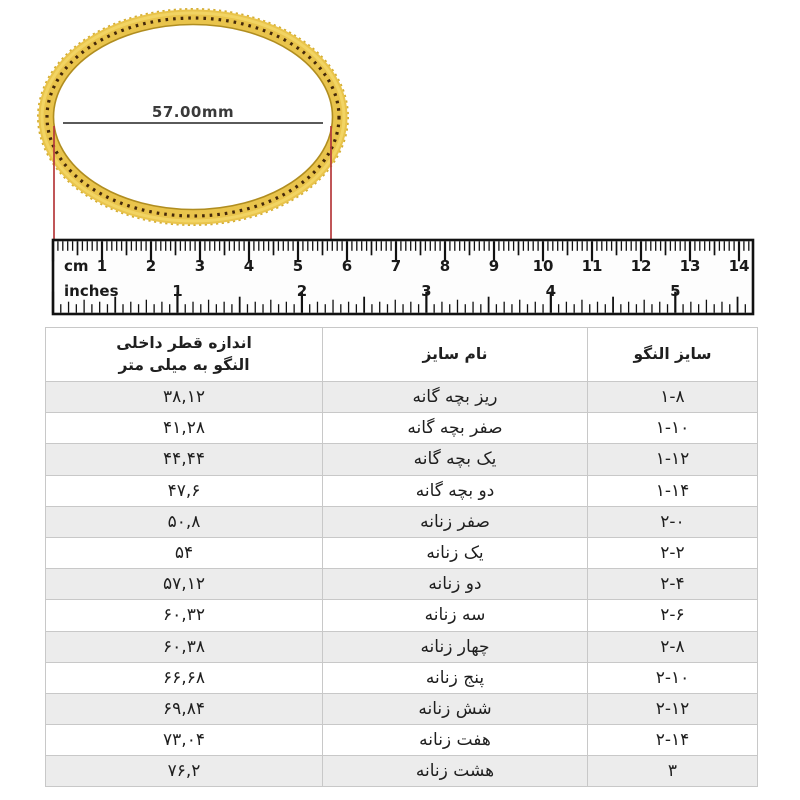 The height and width of the screenshot is (800, 800). I want to click on diameter-label: 57.00mm, so click(193, 112).